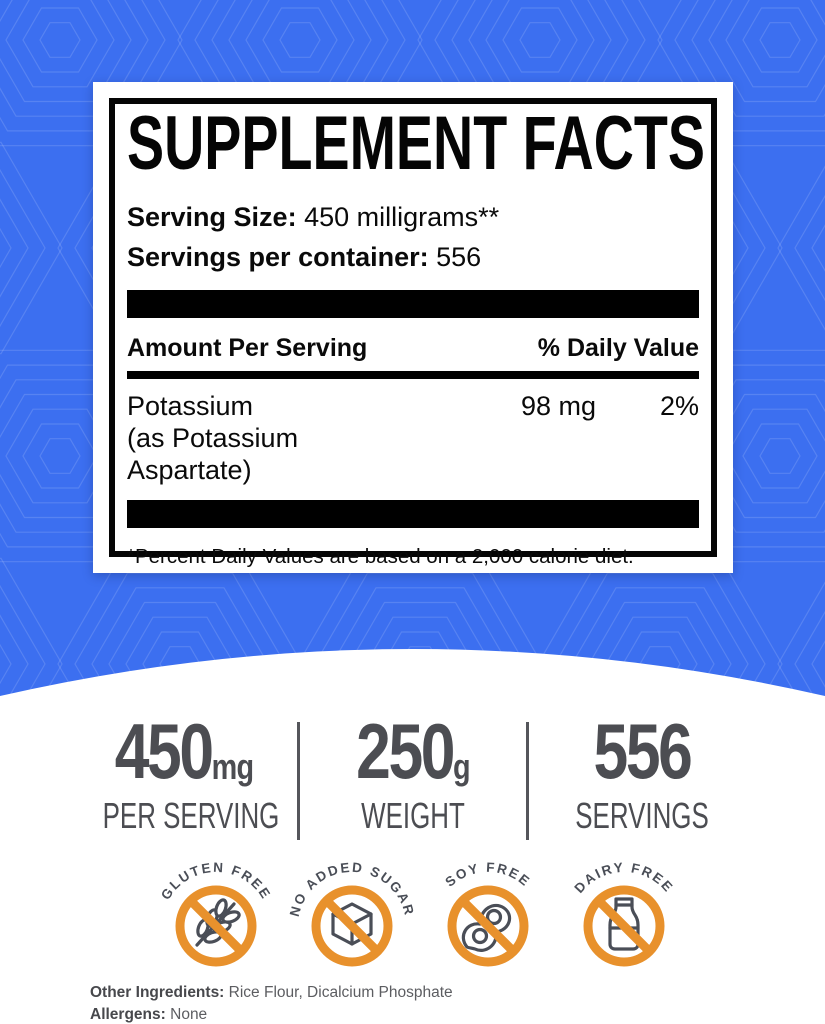 The image size is (825, 1024). I want to click on stat-unit: g, so click(461, 766).